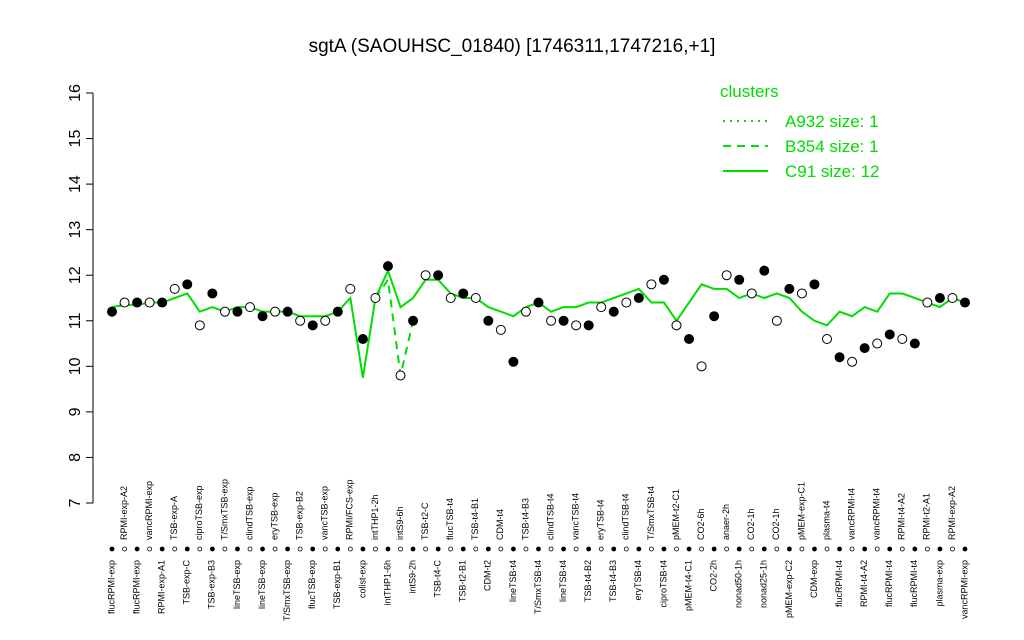  I want to click on x-tick-label: vancRPMI-t4, so click(851, 514).